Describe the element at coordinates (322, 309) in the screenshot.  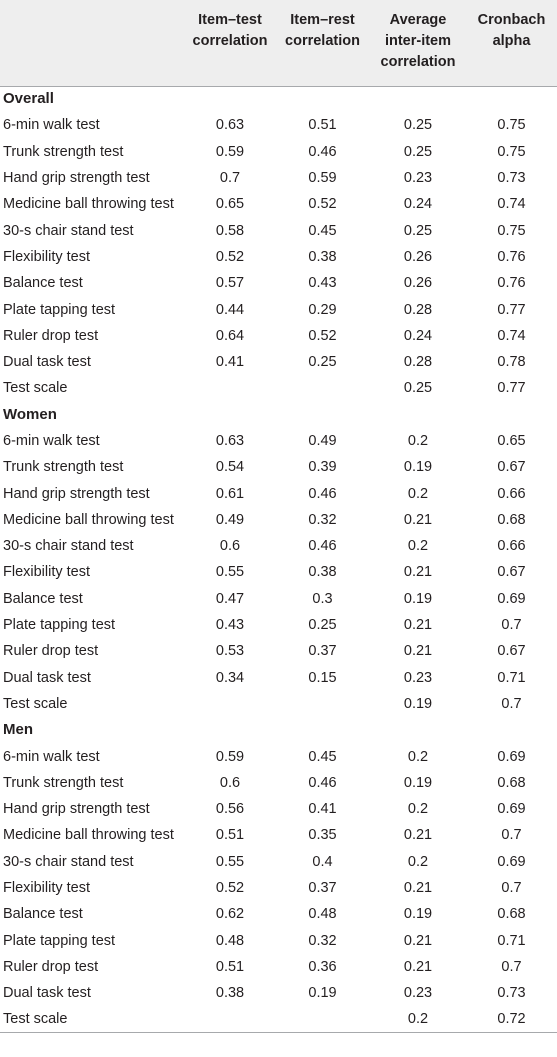
I see `item-rest-cell: 0.29` at that location.